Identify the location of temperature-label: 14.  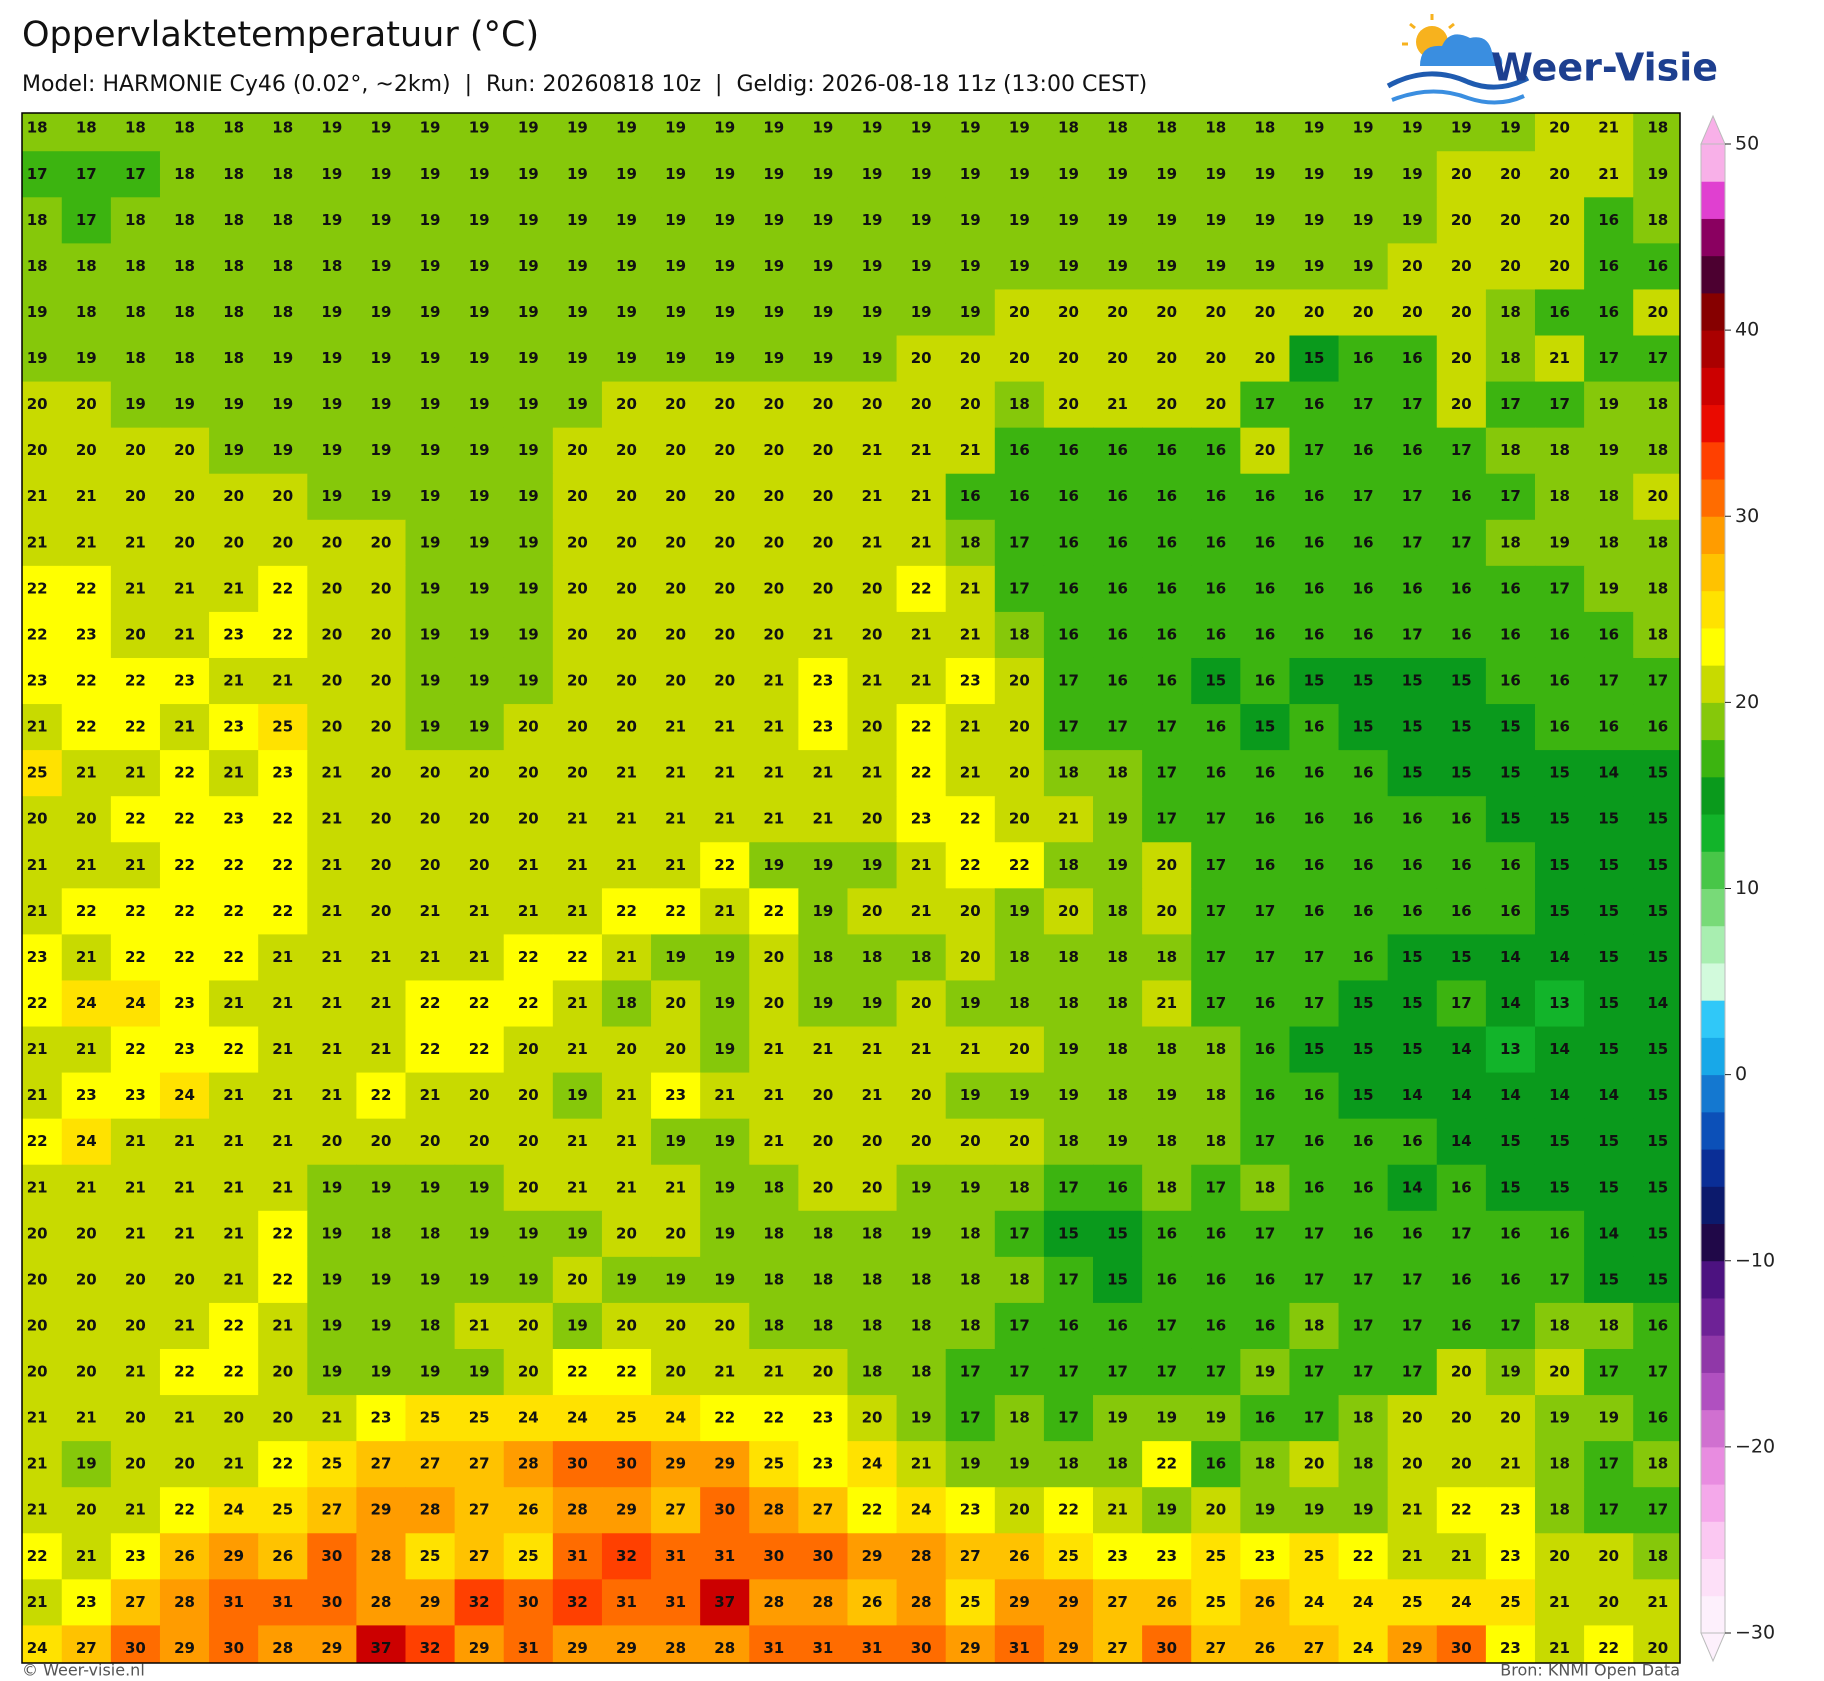
(1510, 957).